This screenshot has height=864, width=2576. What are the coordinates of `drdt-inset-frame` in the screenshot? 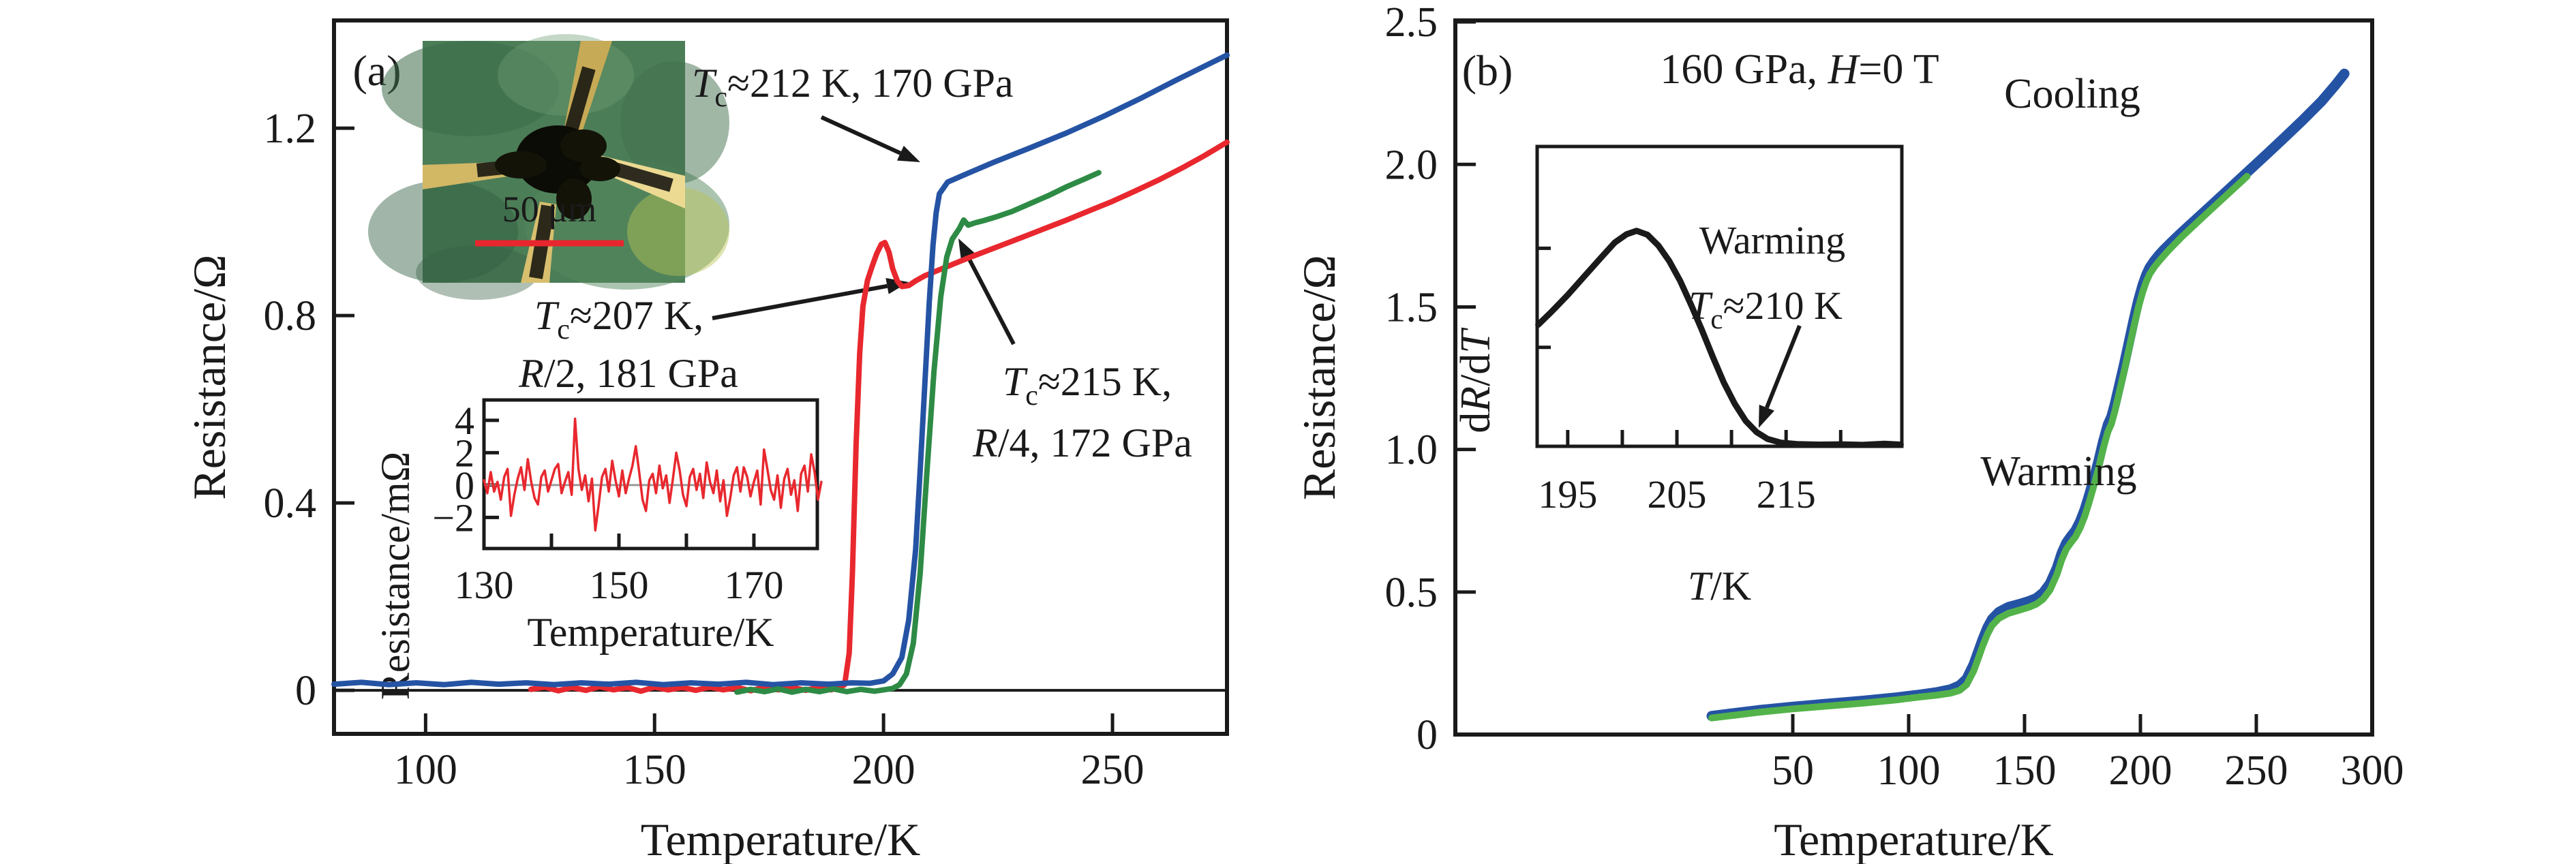 It's located at (1720, 296).